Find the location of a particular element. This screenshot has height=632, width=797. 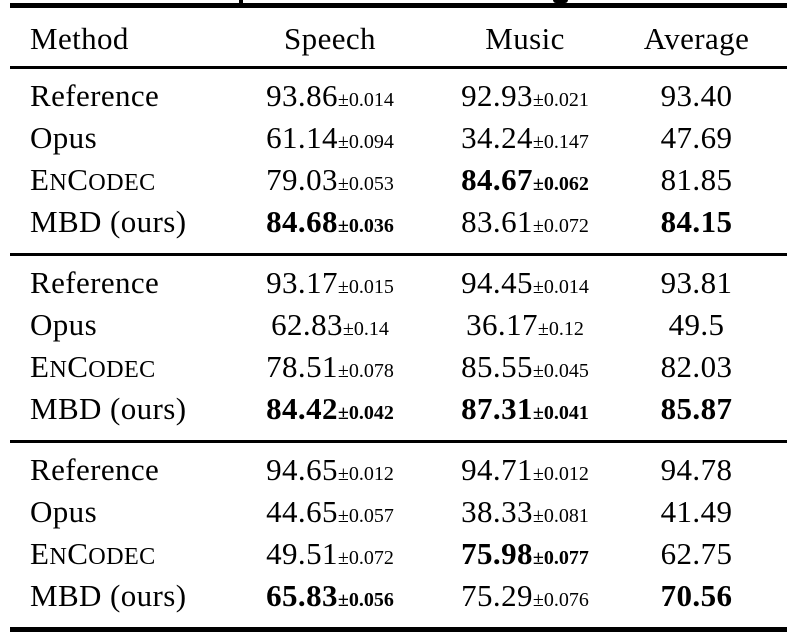

average-cell: 94.78 is located at coordinates (703, 468).